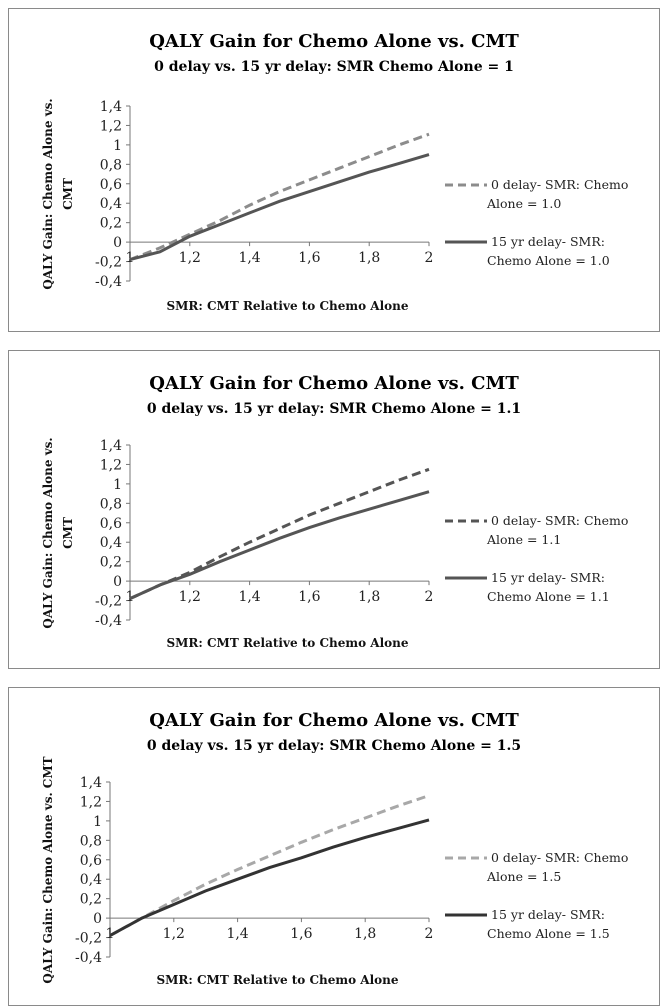  Describe the element at coordinates (523, 203) in the screenshot. I see `legend-label: Alone = 1.0` at that location.